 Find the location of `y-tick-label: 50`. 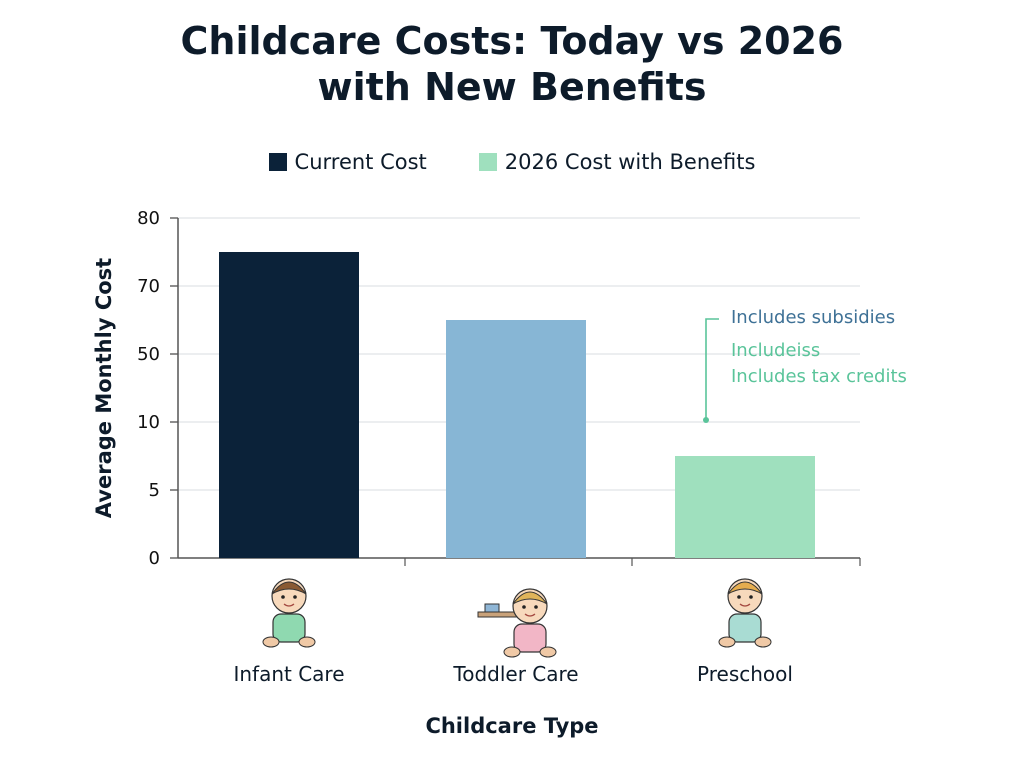

y-tick-label: 50 is located at coordinates (148, 354).